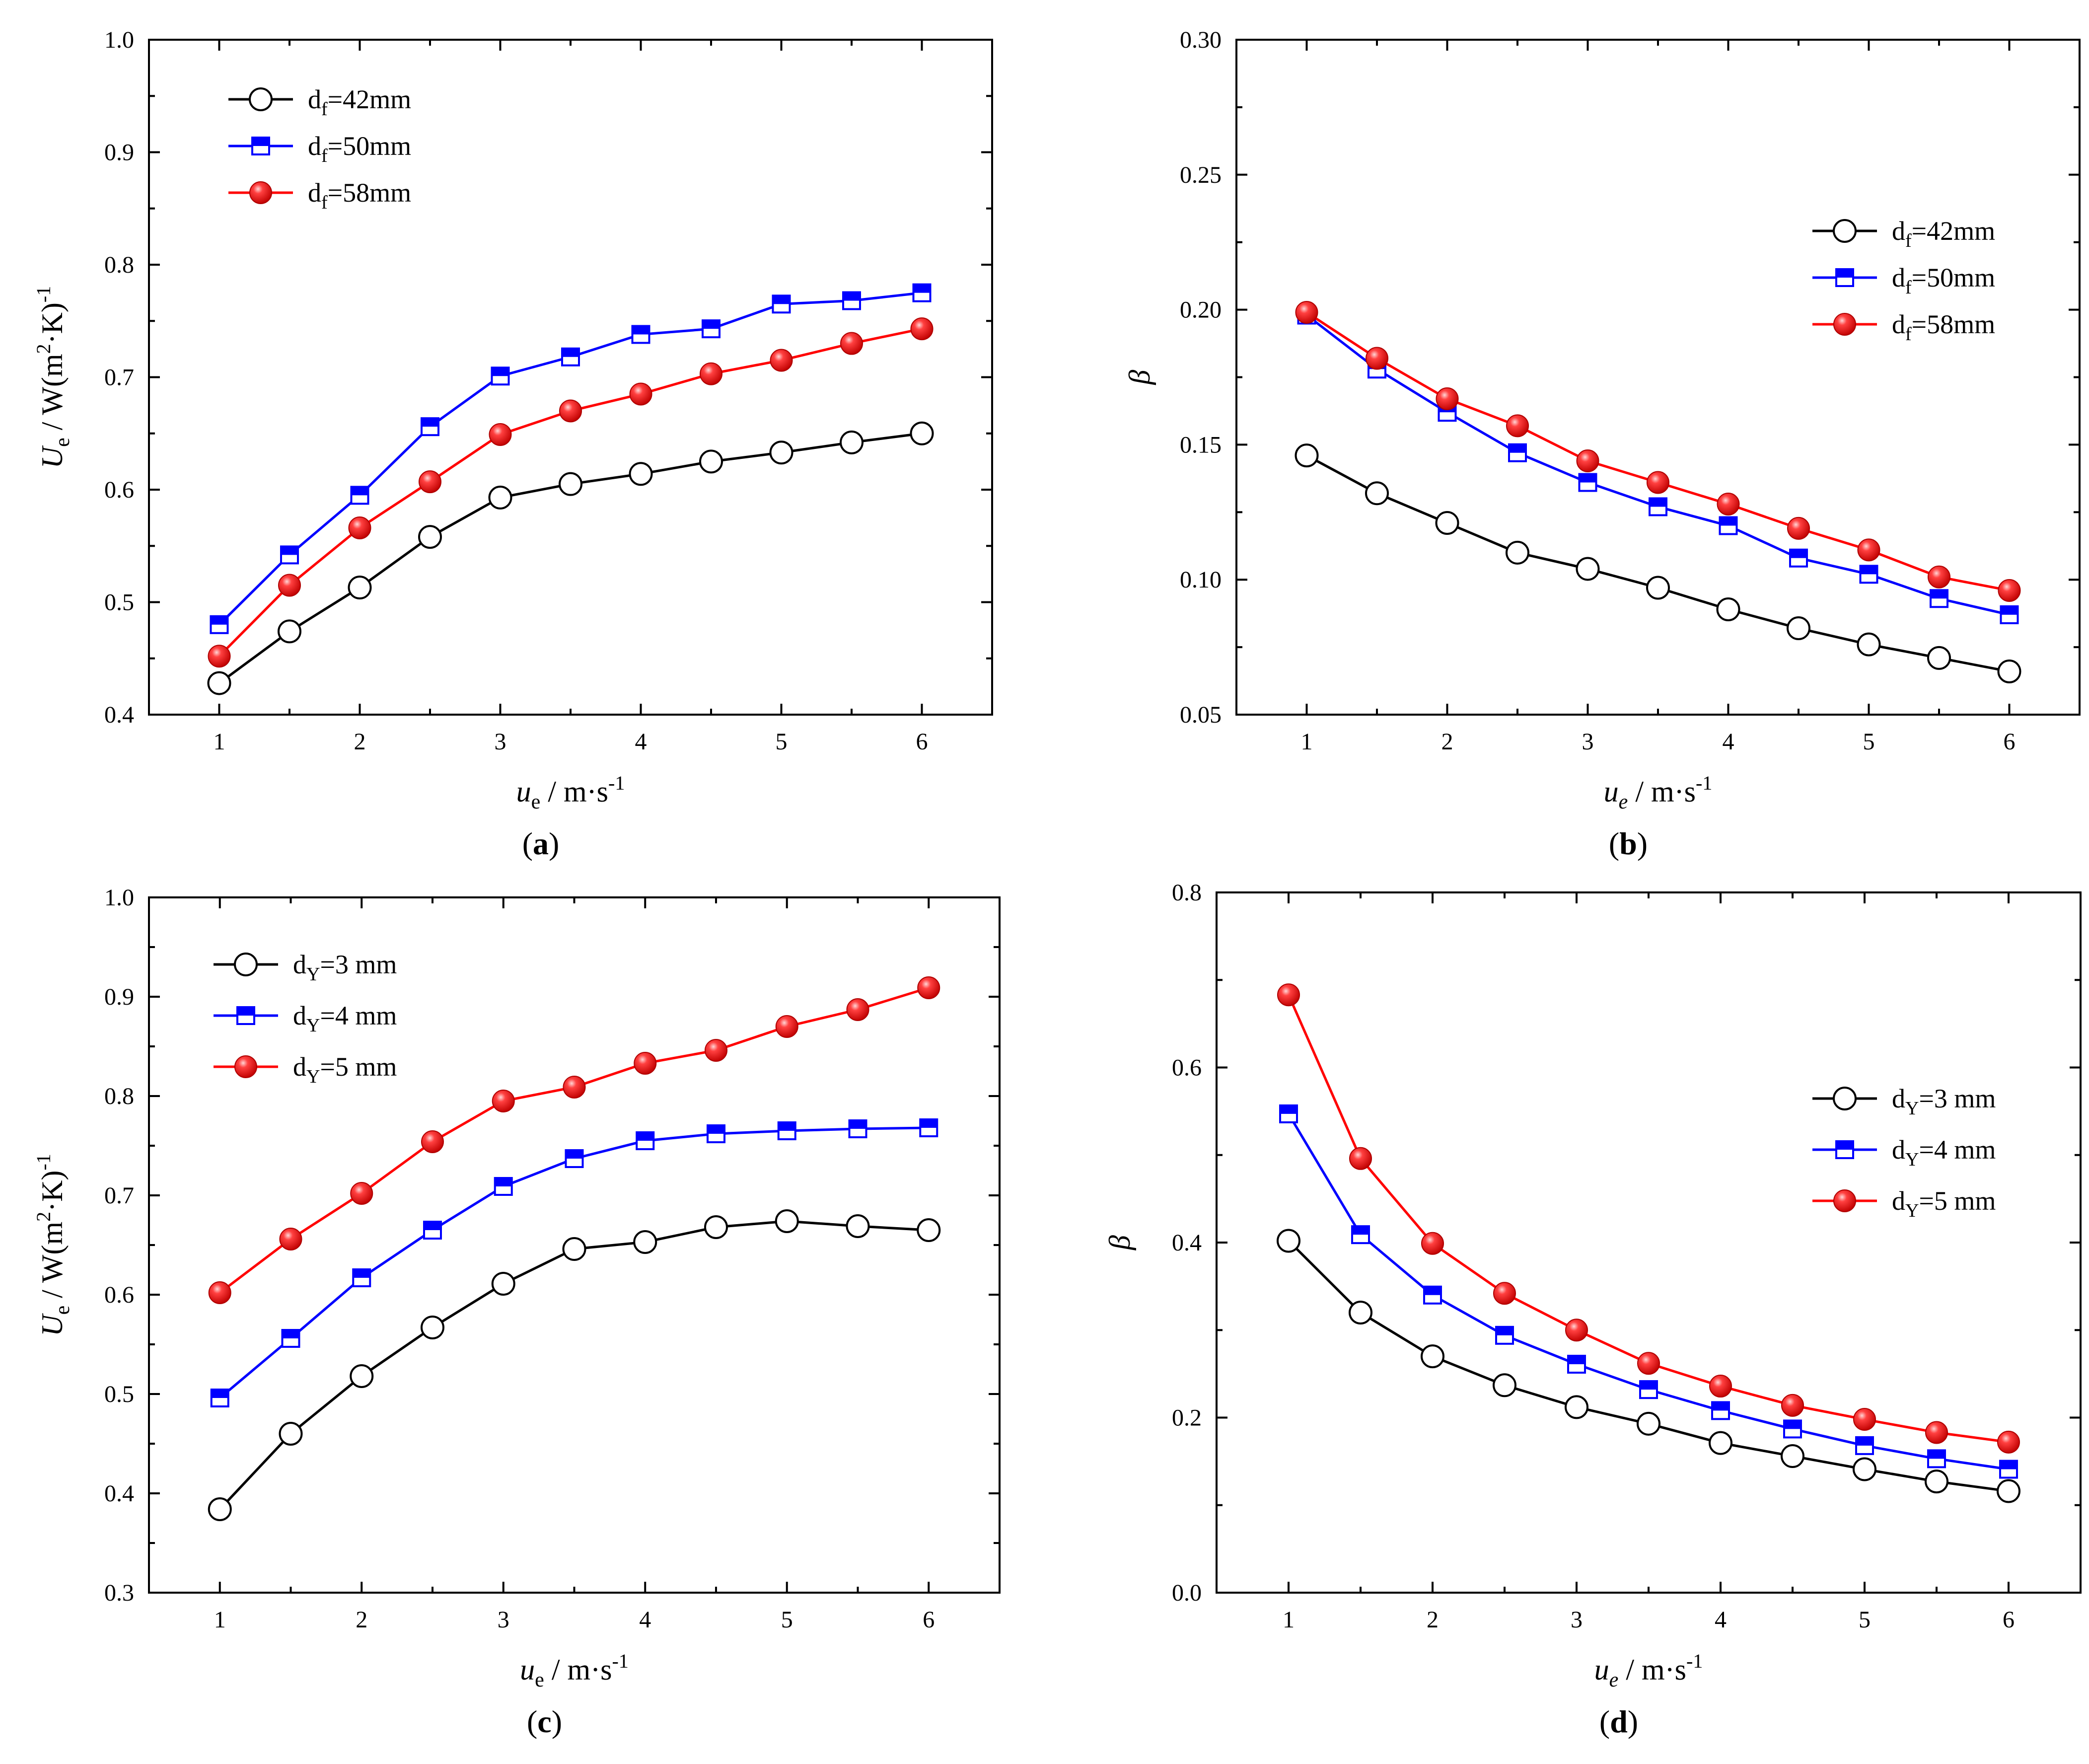 Image resolution: width=2089 pixels, height=1764 pixels. I want to click on legend-item: df=42mm, so click(1903, 233).